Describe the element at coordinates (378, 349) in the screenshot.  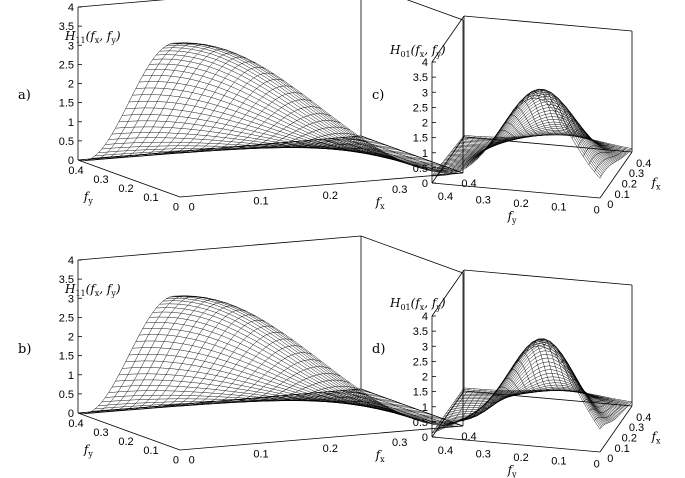
I see `panel-label: d)` at that location.